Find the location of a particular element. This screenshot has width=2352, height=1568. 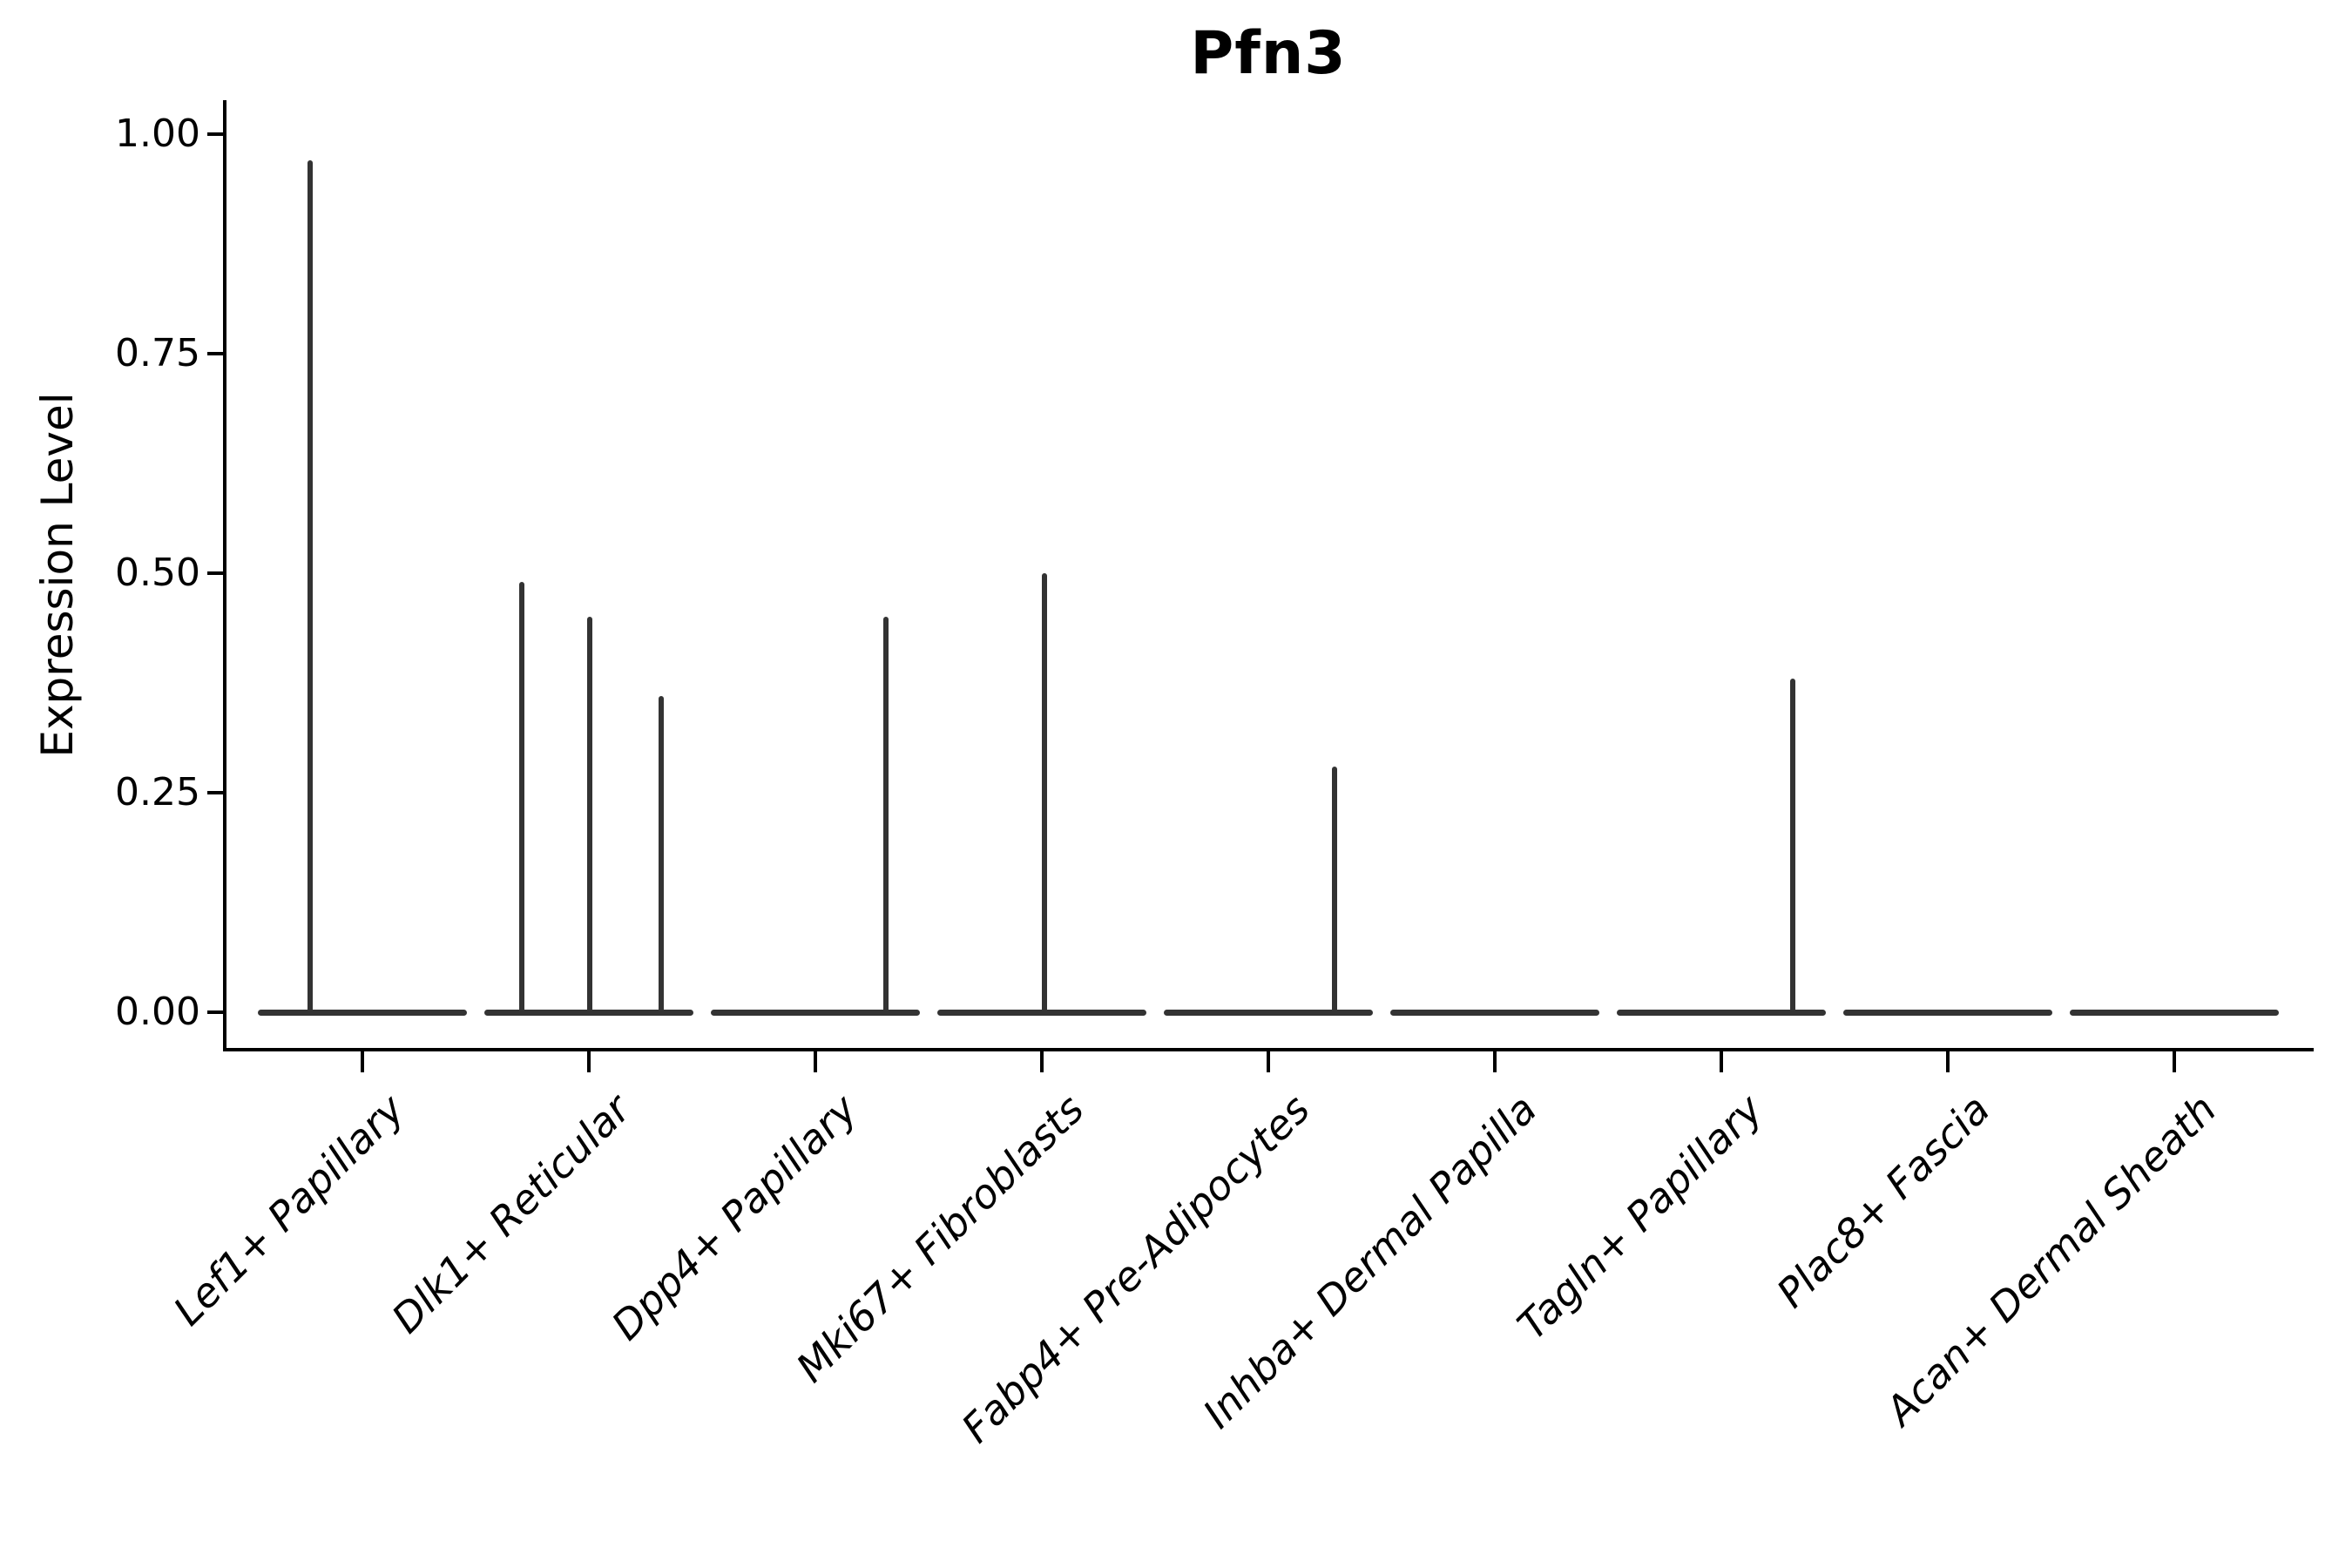

y-tick-label: 0.25 is located at coordinates (157, 792).